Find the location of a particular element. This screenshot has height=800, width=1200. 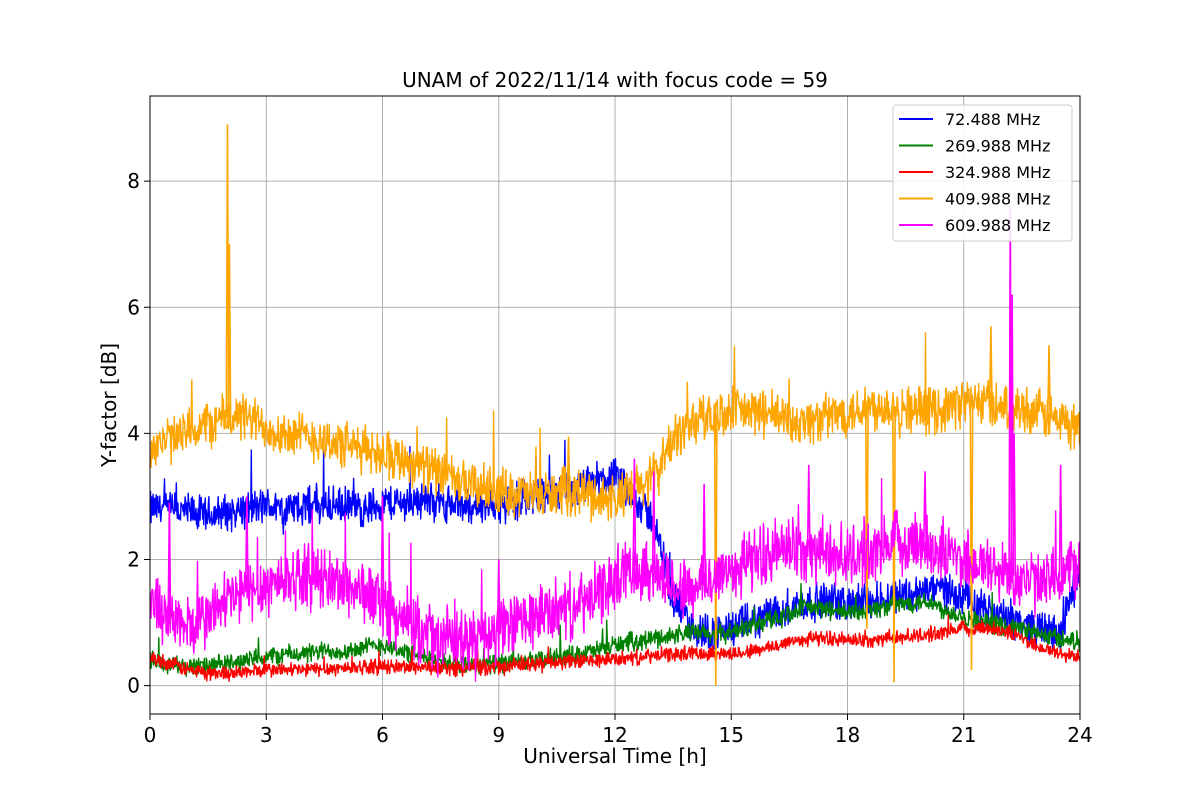

y-tick-label: 0 is located at coordinates (133, 686).